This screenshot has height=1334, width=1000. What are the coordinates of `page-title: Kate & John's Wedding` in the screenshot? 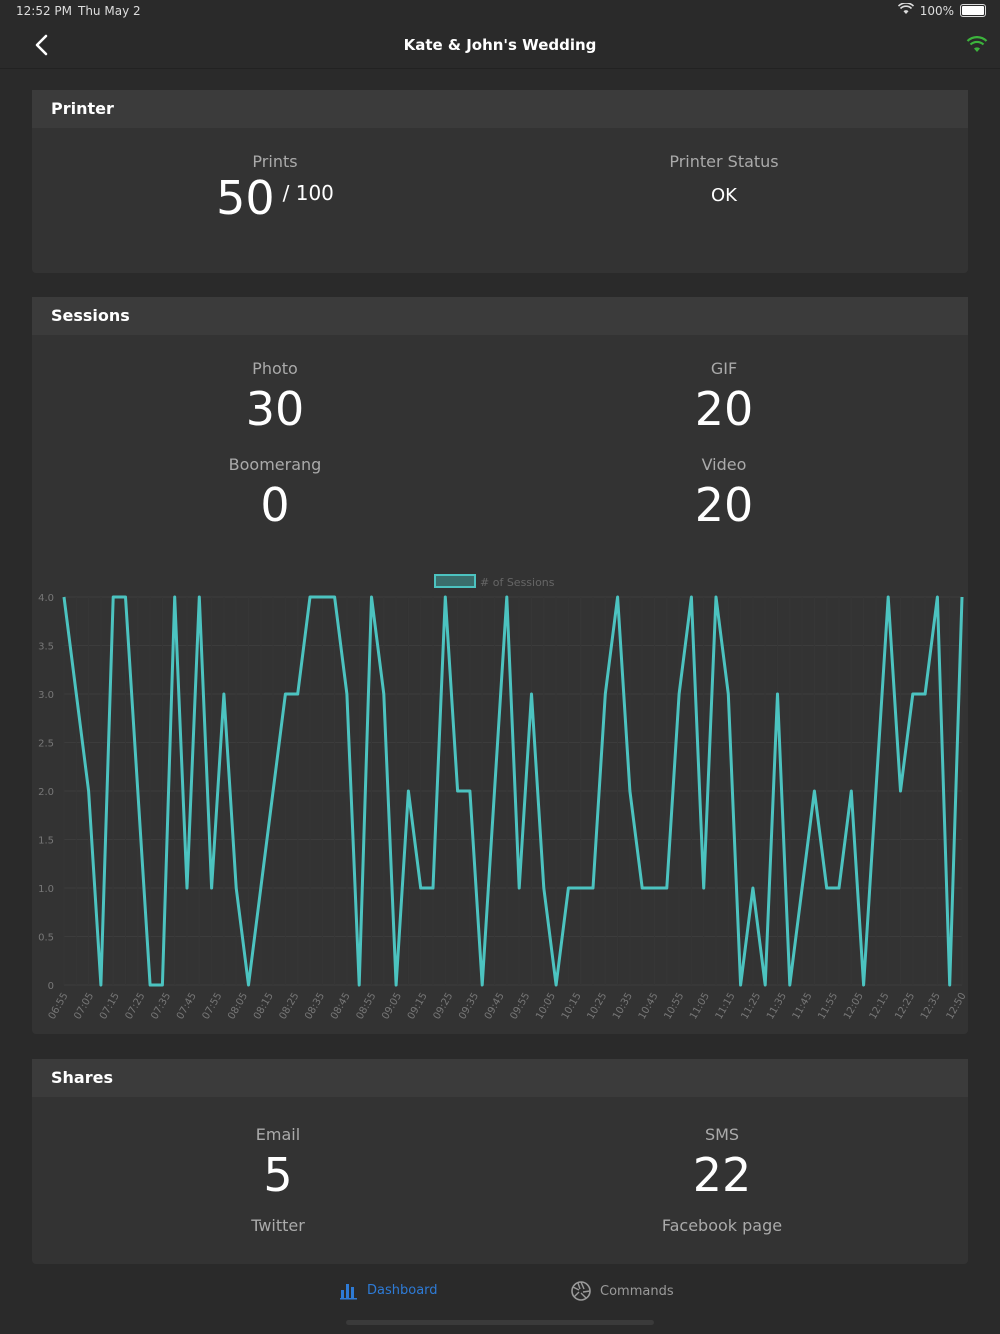 It's located at (500, 45).